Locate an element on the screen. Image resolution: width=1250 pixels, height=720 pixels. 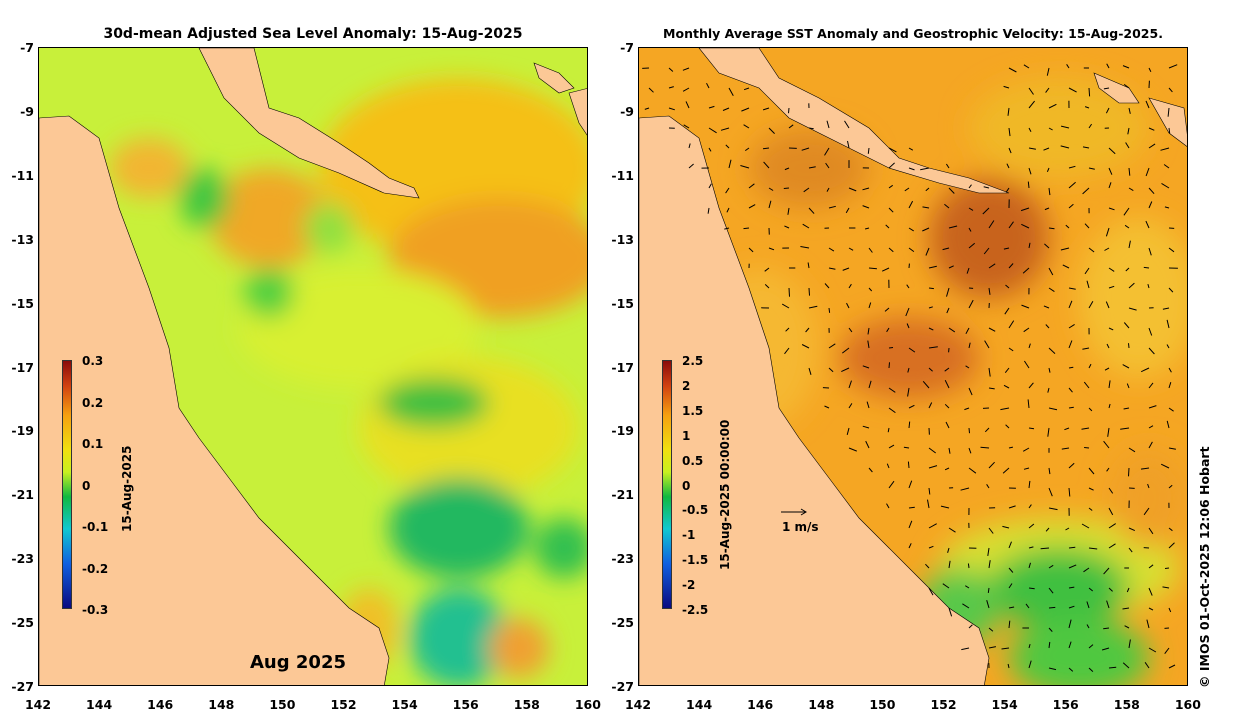
left-lon-tick-label: 158 is located at coordinates (526, 704).